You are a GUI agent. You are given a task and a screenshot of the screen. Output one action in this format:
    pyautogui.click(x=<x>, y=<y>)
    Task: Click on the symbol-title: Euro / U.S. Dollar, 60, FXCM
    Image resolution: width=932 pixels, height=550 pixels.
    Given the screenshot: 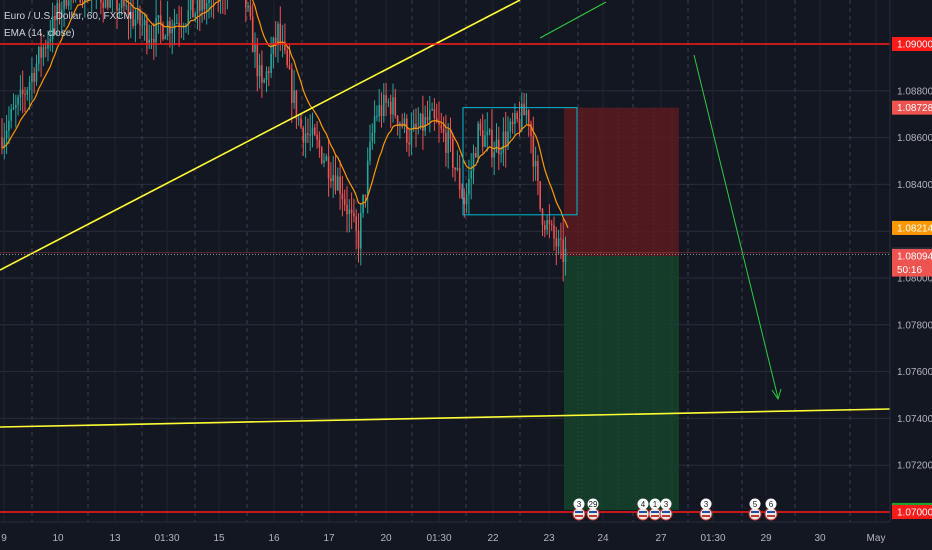 What is the action you would take?
    pyautogui.click(x=68, y=16)
    